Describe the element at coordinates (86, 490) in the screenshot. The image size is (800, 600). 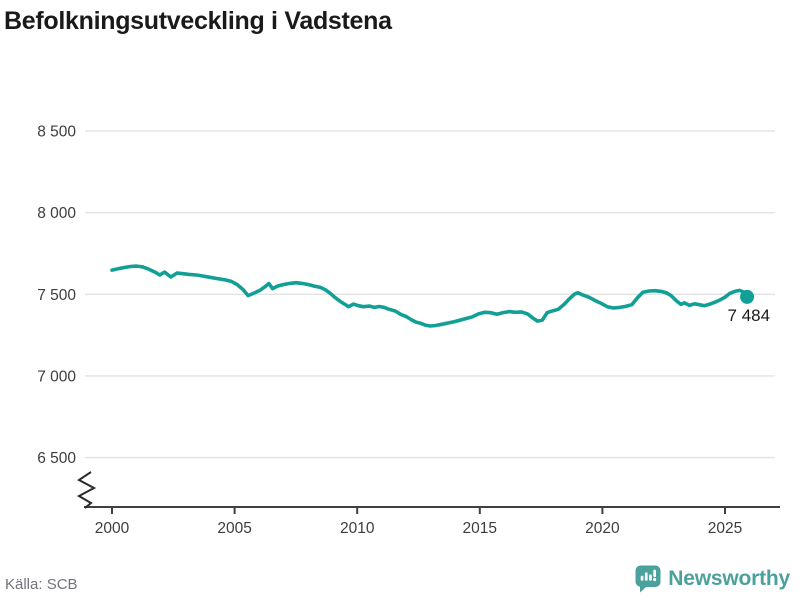
I see `axis-break-icon` at that location.